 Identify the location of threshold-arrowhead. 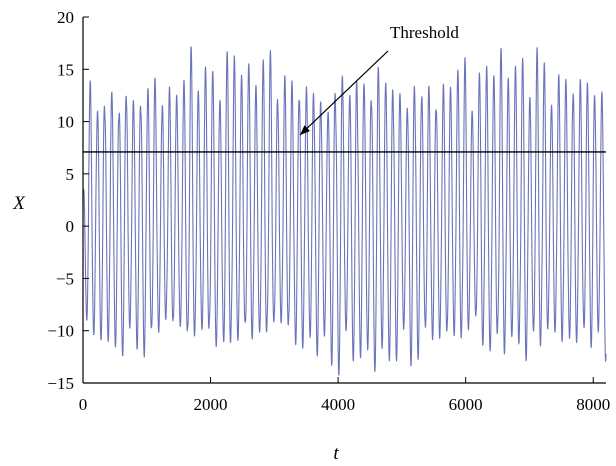
(305, 130).